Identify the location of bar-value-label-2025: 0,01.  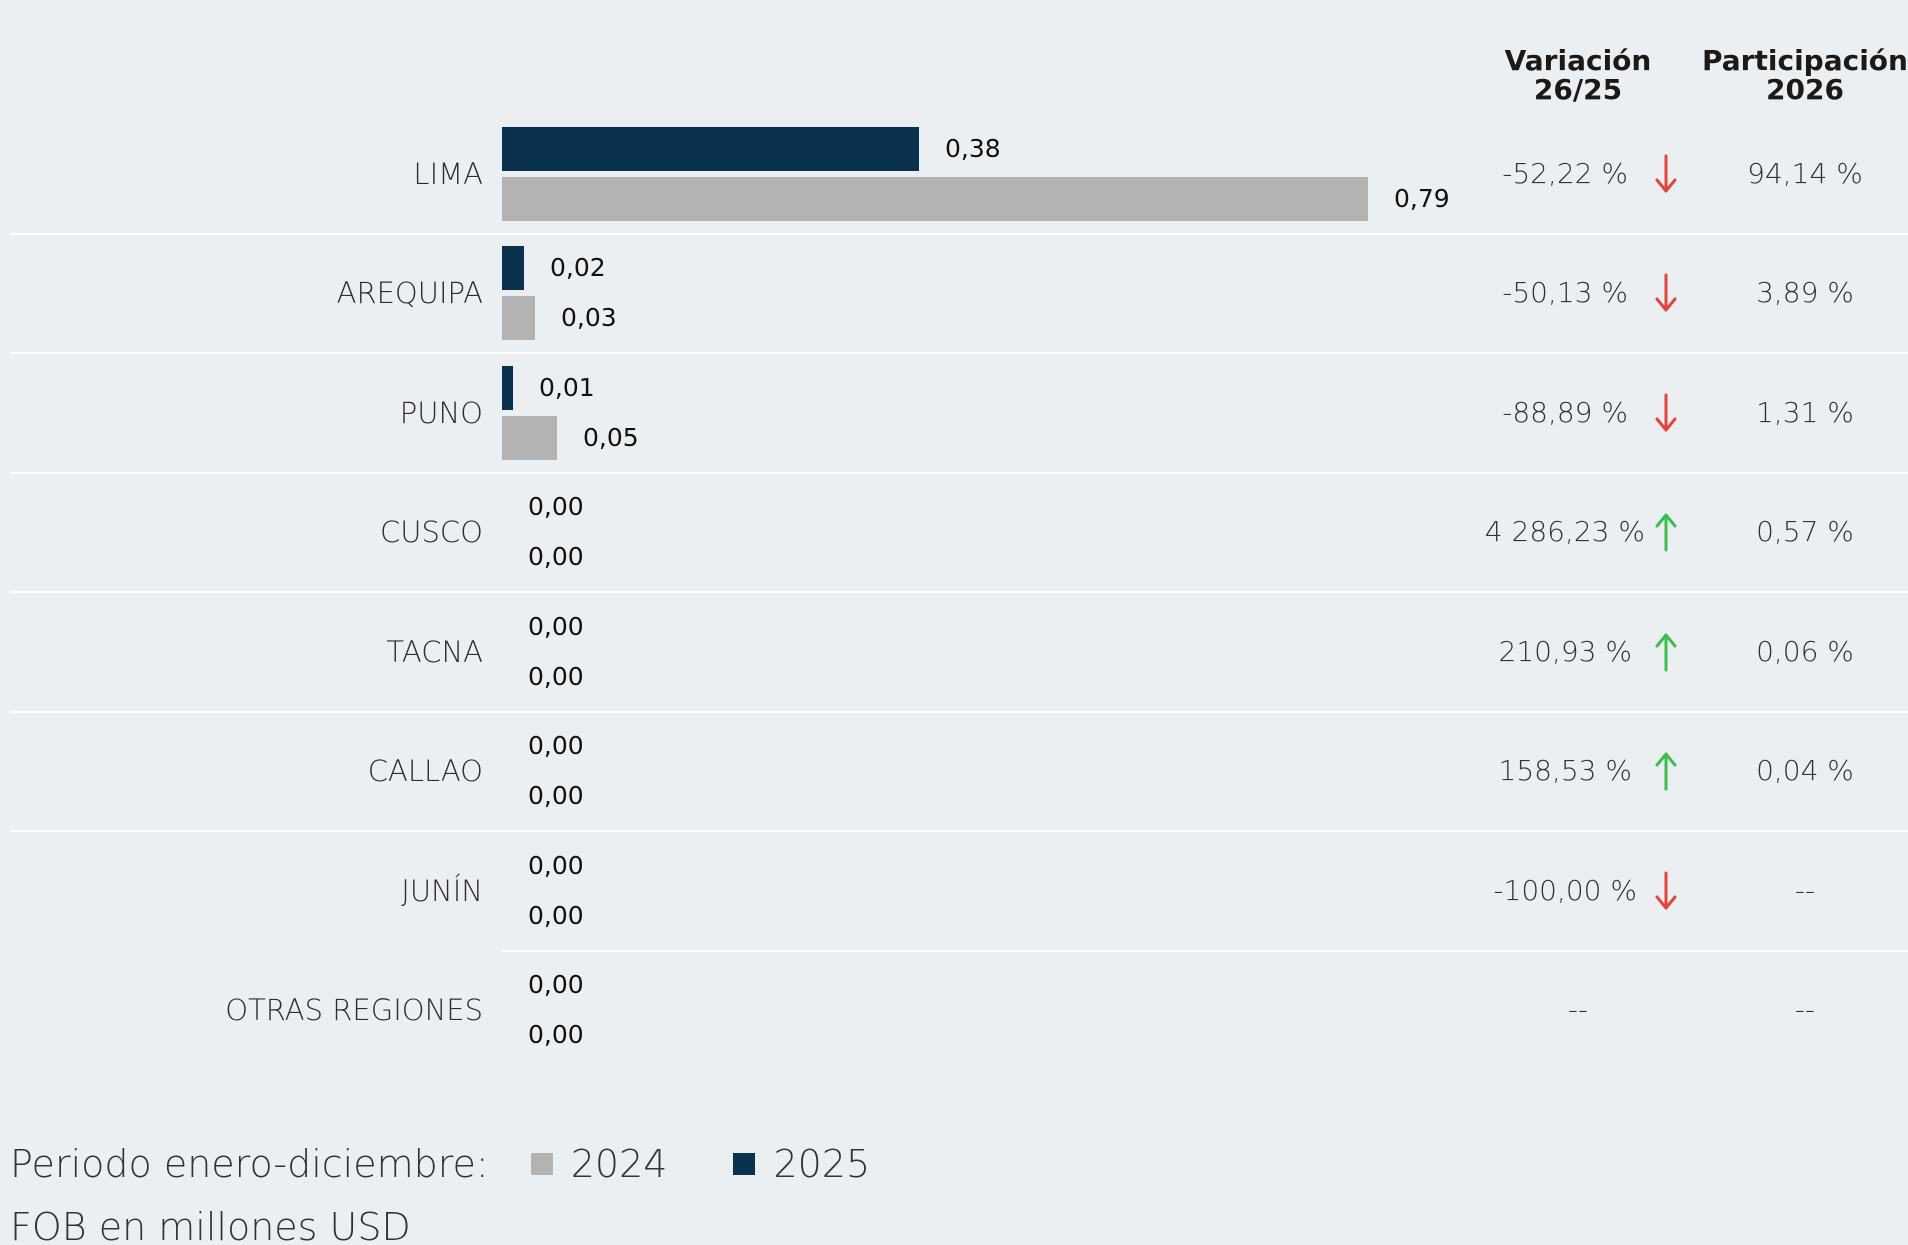
(567, 387).